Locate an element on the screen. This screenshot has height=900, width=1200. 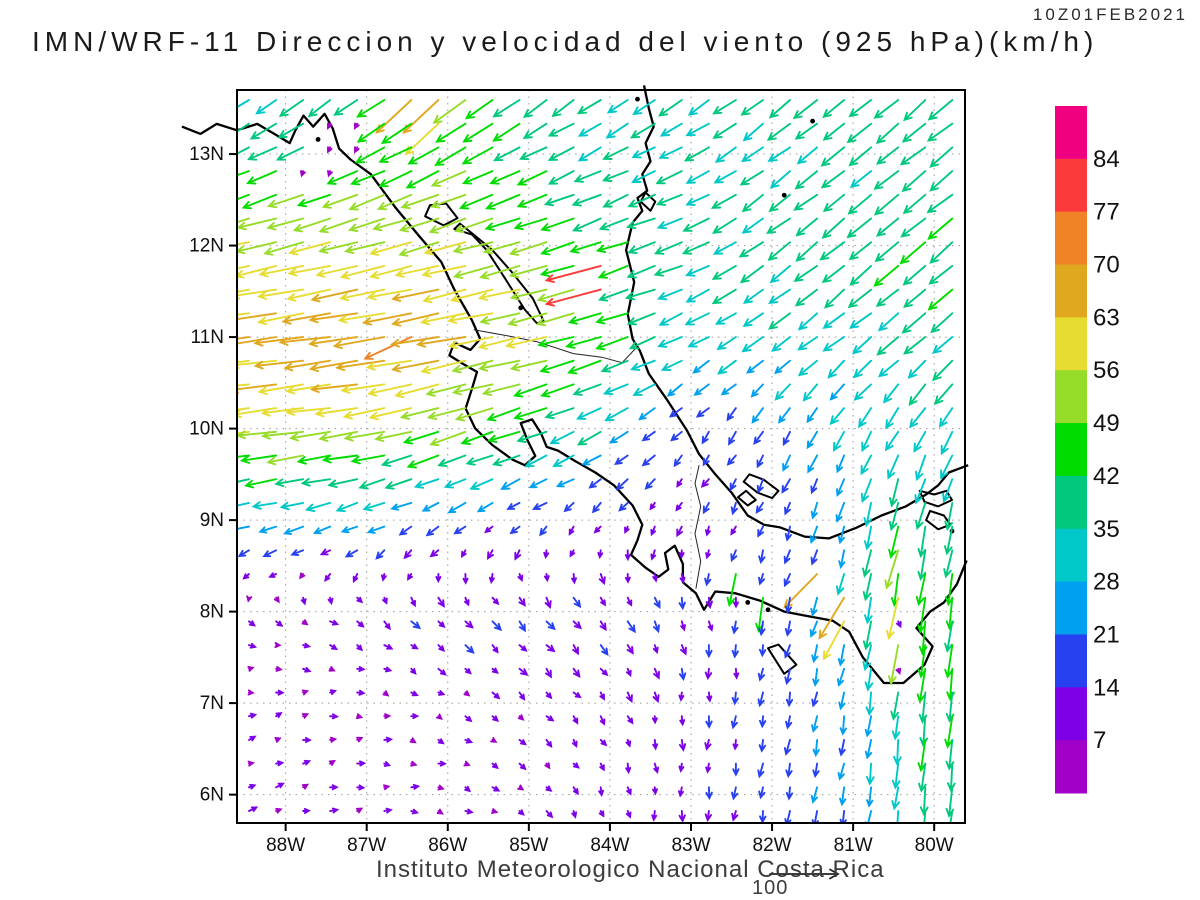
small-island-dot is located at coordinates (952, 531).